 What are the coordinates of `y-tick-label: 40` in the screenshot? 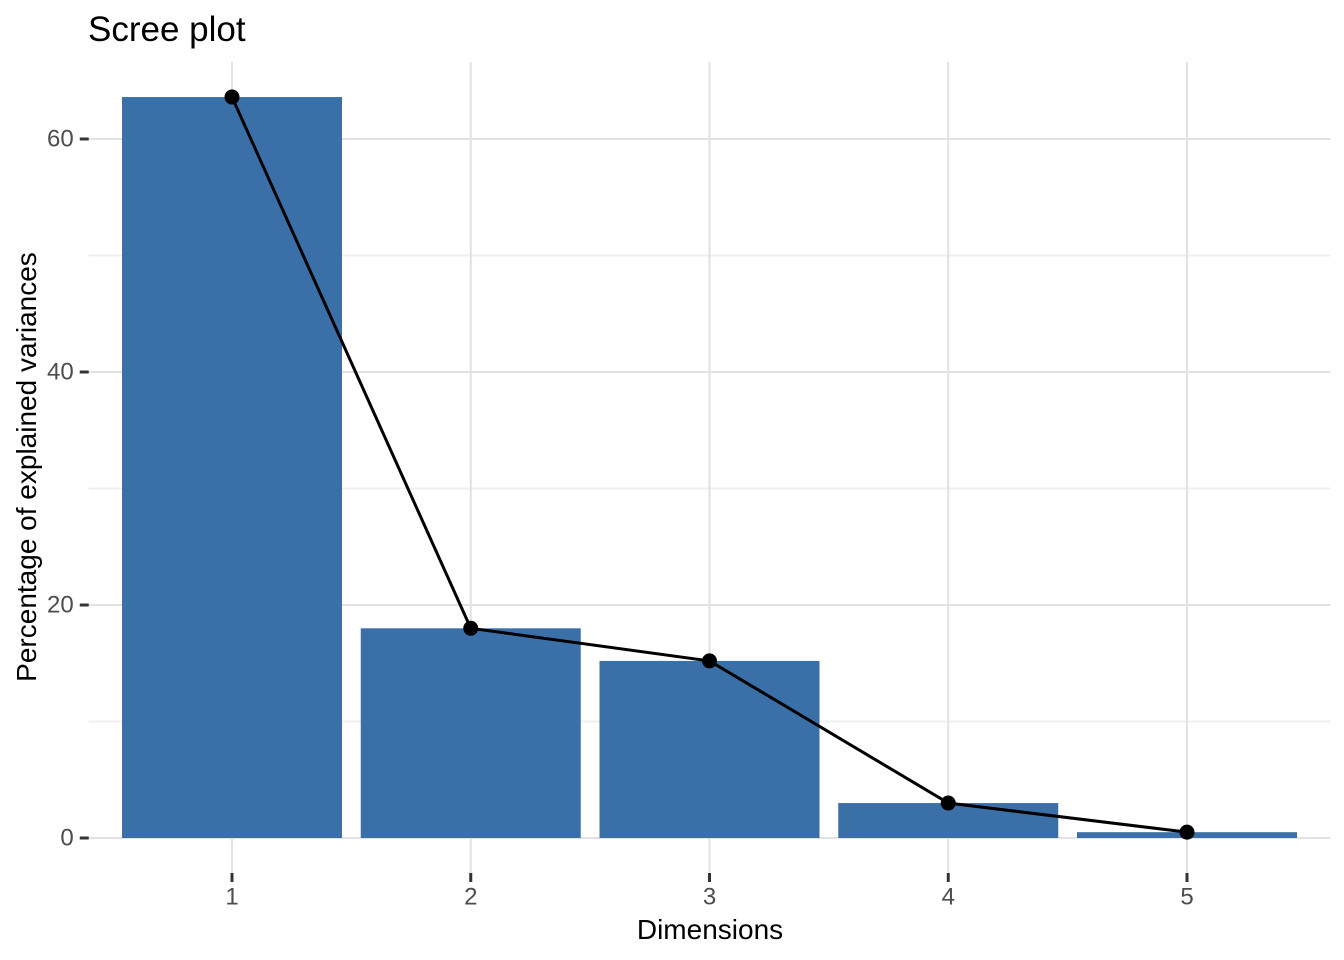 It's located at (60, 372).